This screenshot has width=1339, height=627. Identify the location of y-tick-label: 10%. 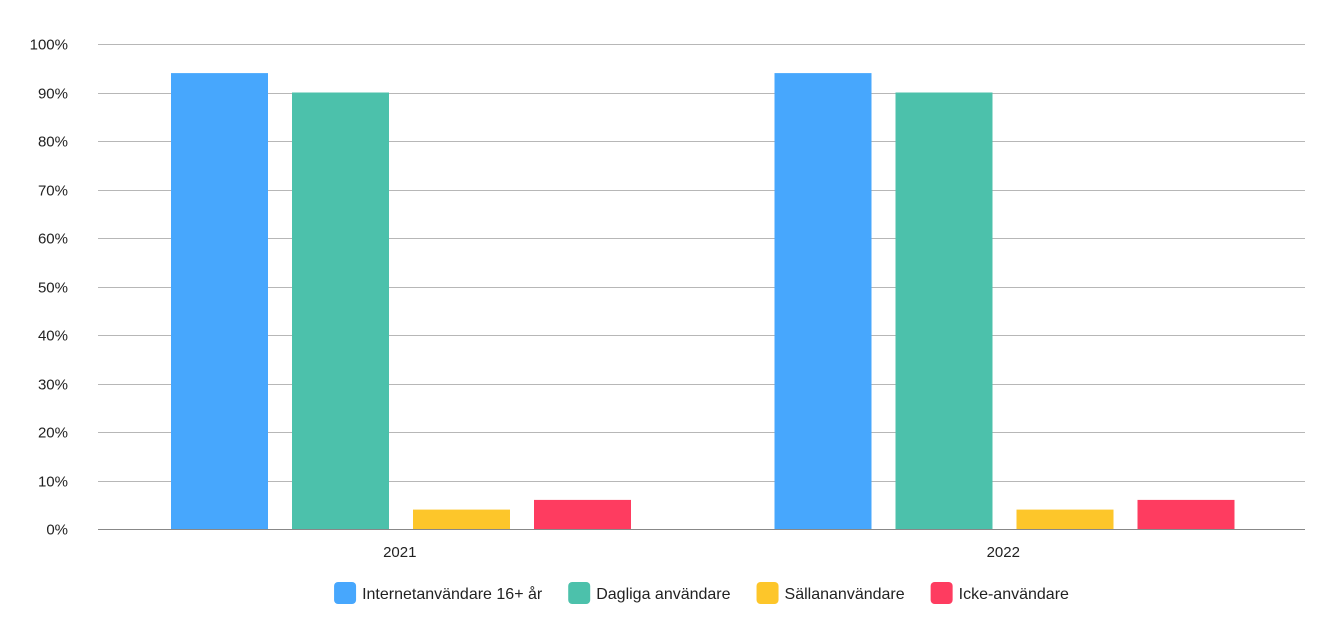
(53, 482).